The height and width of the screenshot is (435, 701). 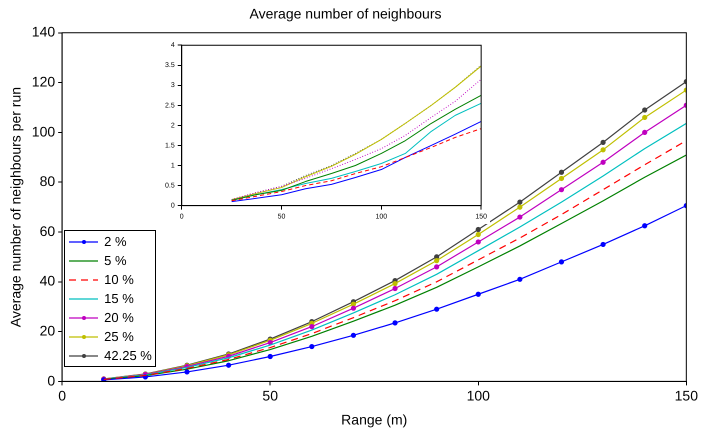 What do you see at coordinates (48, 330) in the screenshot?
I see `y-tick-label: 20` at bounding box center [48, 330].